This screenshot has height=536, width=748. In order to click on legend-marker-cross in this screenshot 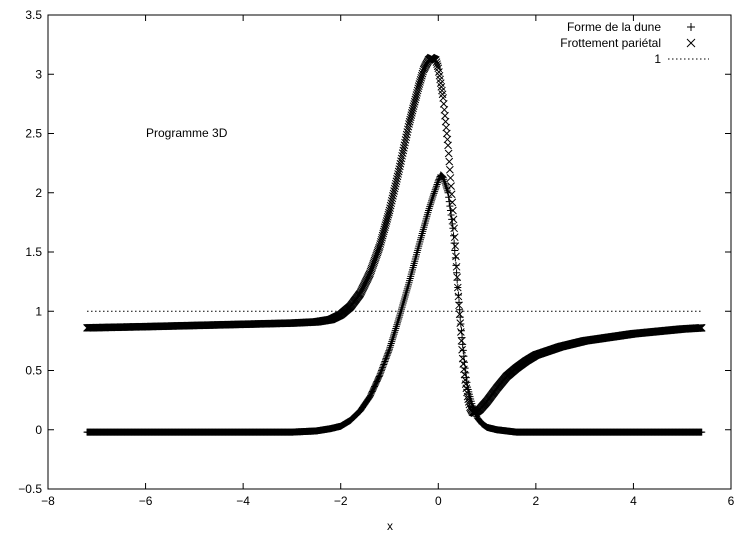, I will do `click(691, 43)`.